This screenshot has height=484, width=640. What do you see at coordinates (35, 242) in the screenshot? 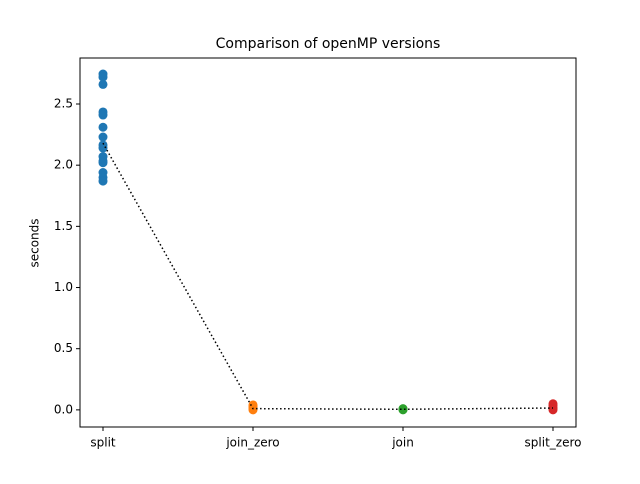
I see `y-axis-label: seconds` at bounding box center [35, 242].